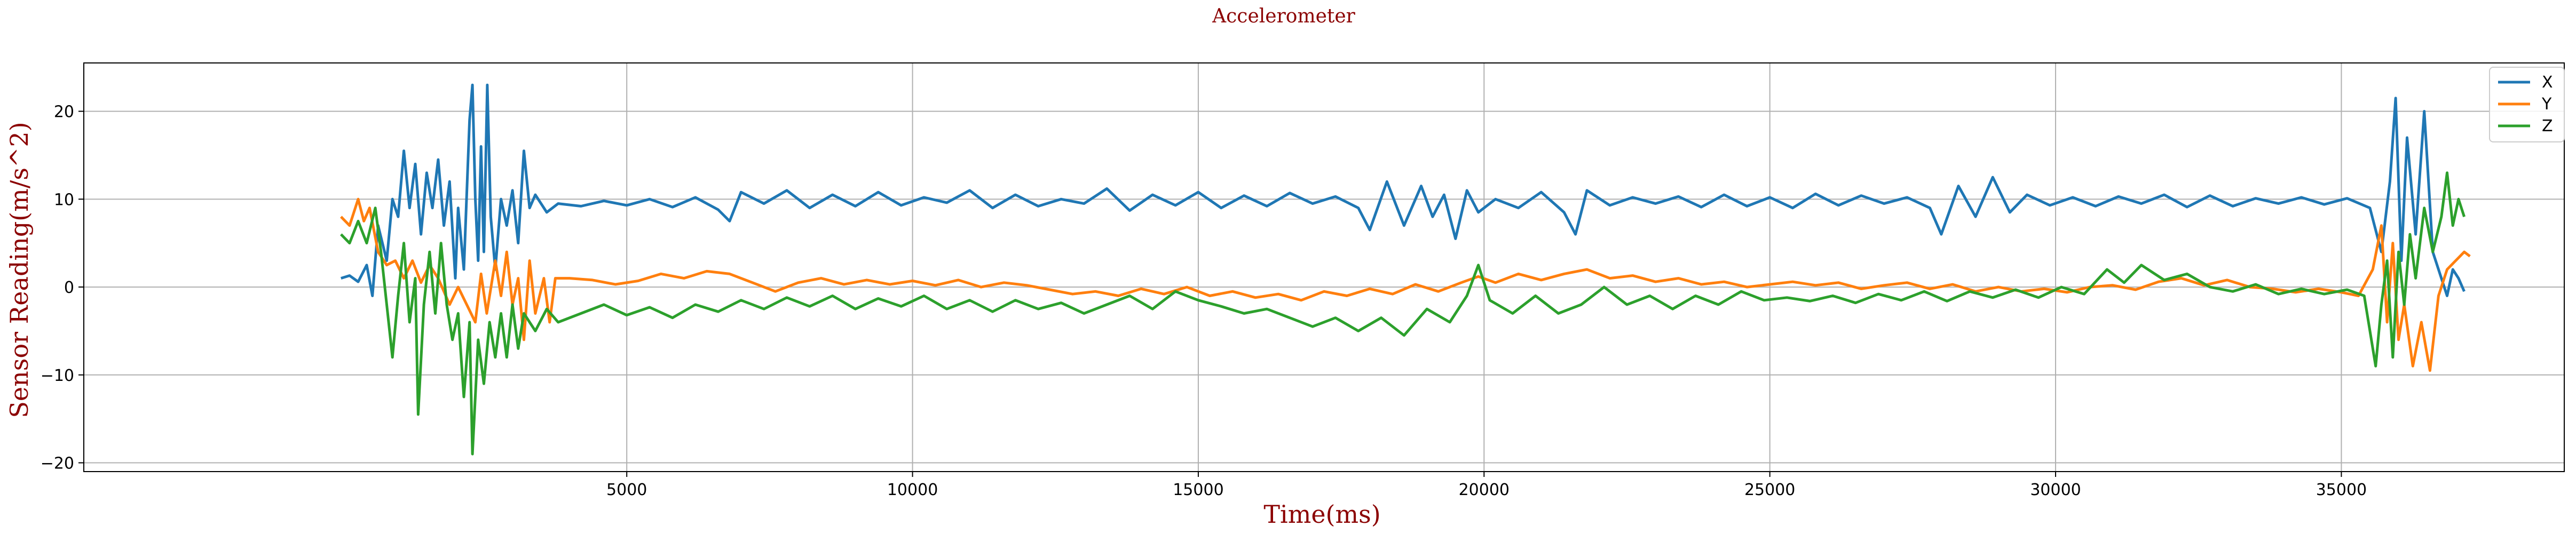 This screenshot has height=542, width=2576. Describe the element at coordinates (62, 288) in the screenshot. I see `y-axis-ticks: −20 −10 0 10 20` at that location.